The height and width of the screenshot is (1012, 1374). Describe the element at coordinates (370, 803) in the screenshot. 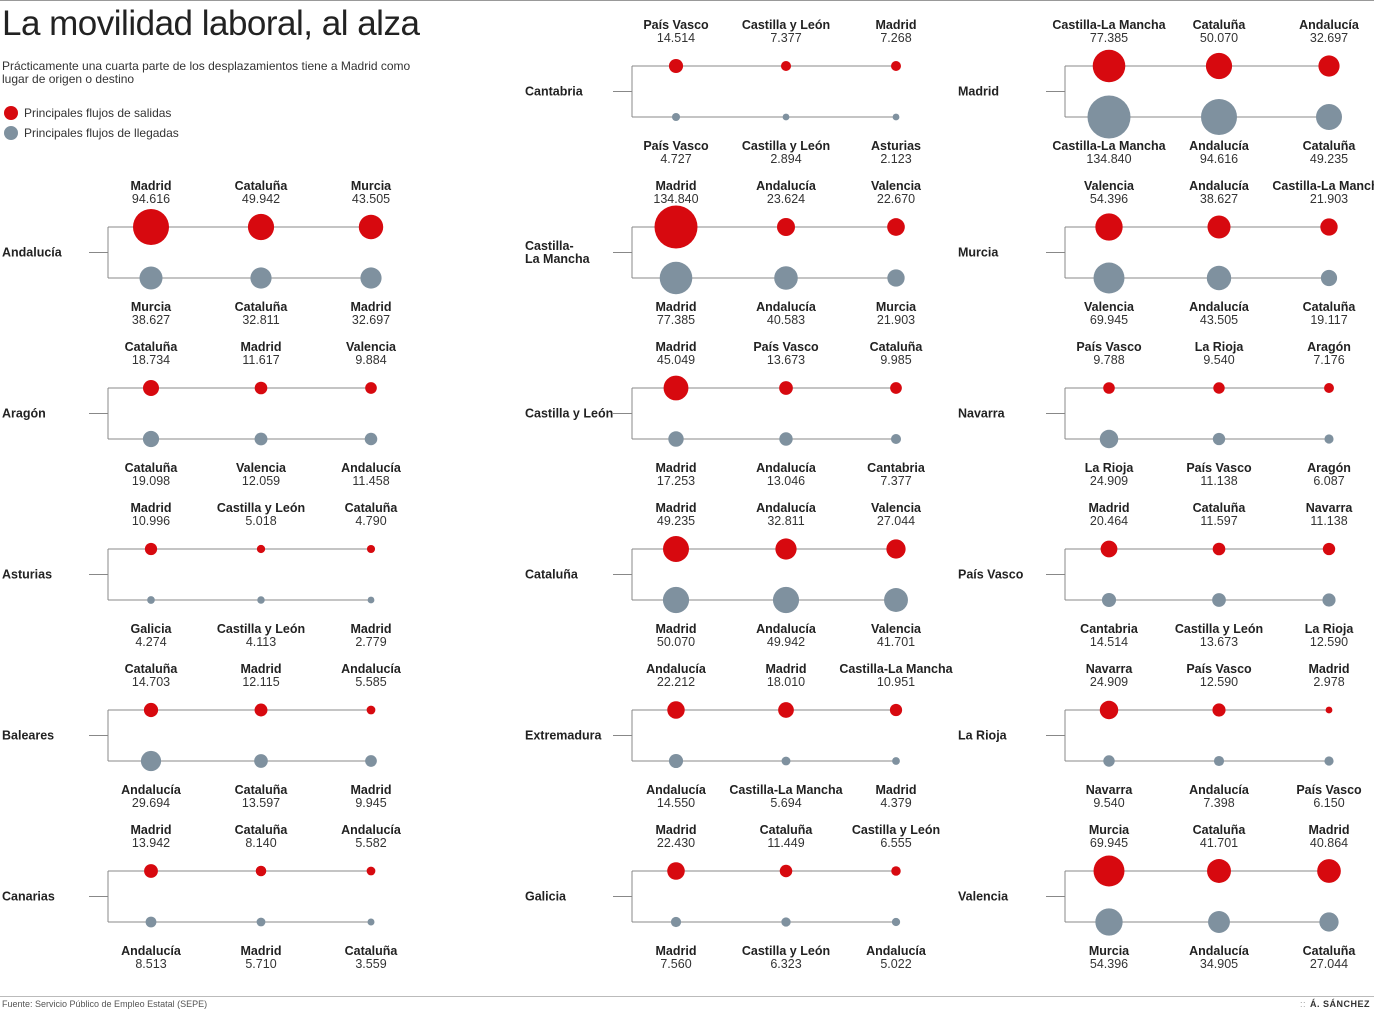

I see `arrival-value-label: 9.945` at that location.